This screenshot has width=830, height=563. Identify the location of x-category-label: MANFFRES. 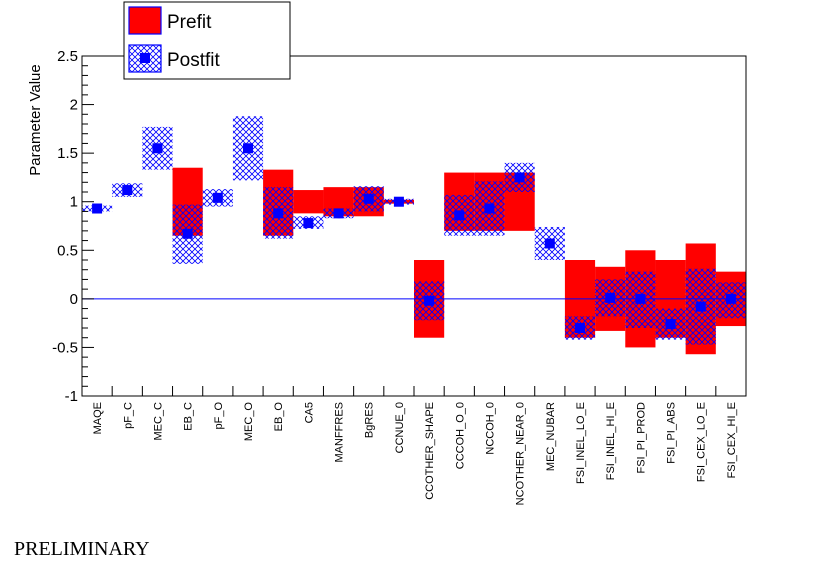
(340, 432).